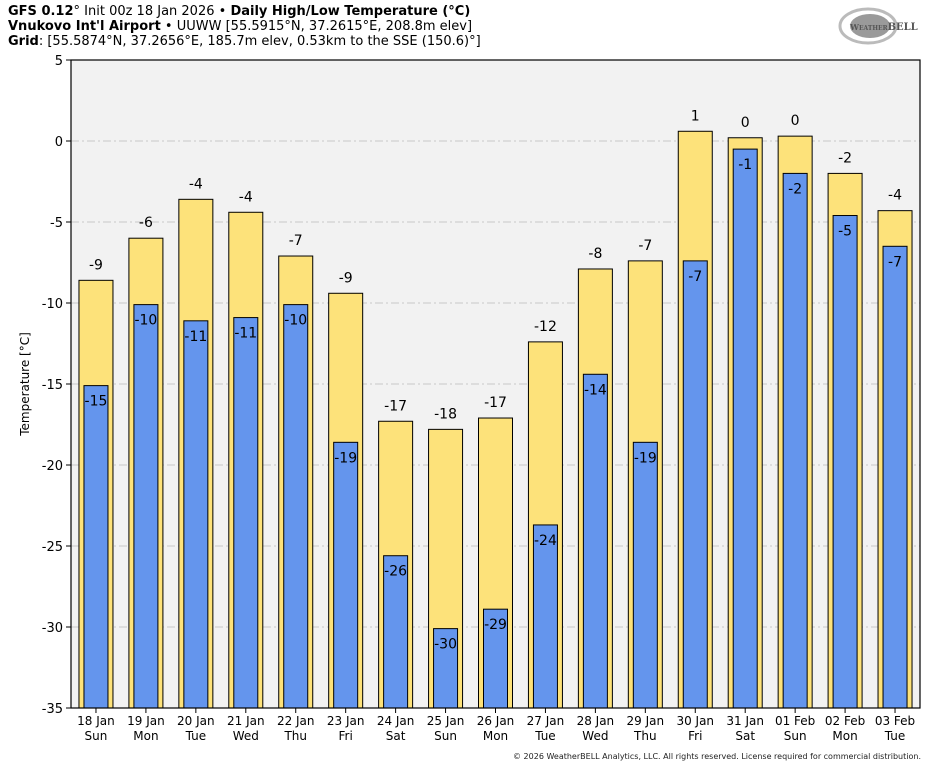  What do you see at coordinates (396, 736) in the screenshot?
I see `x-tick-weekday: Sat` at bounding box center [396, 736].